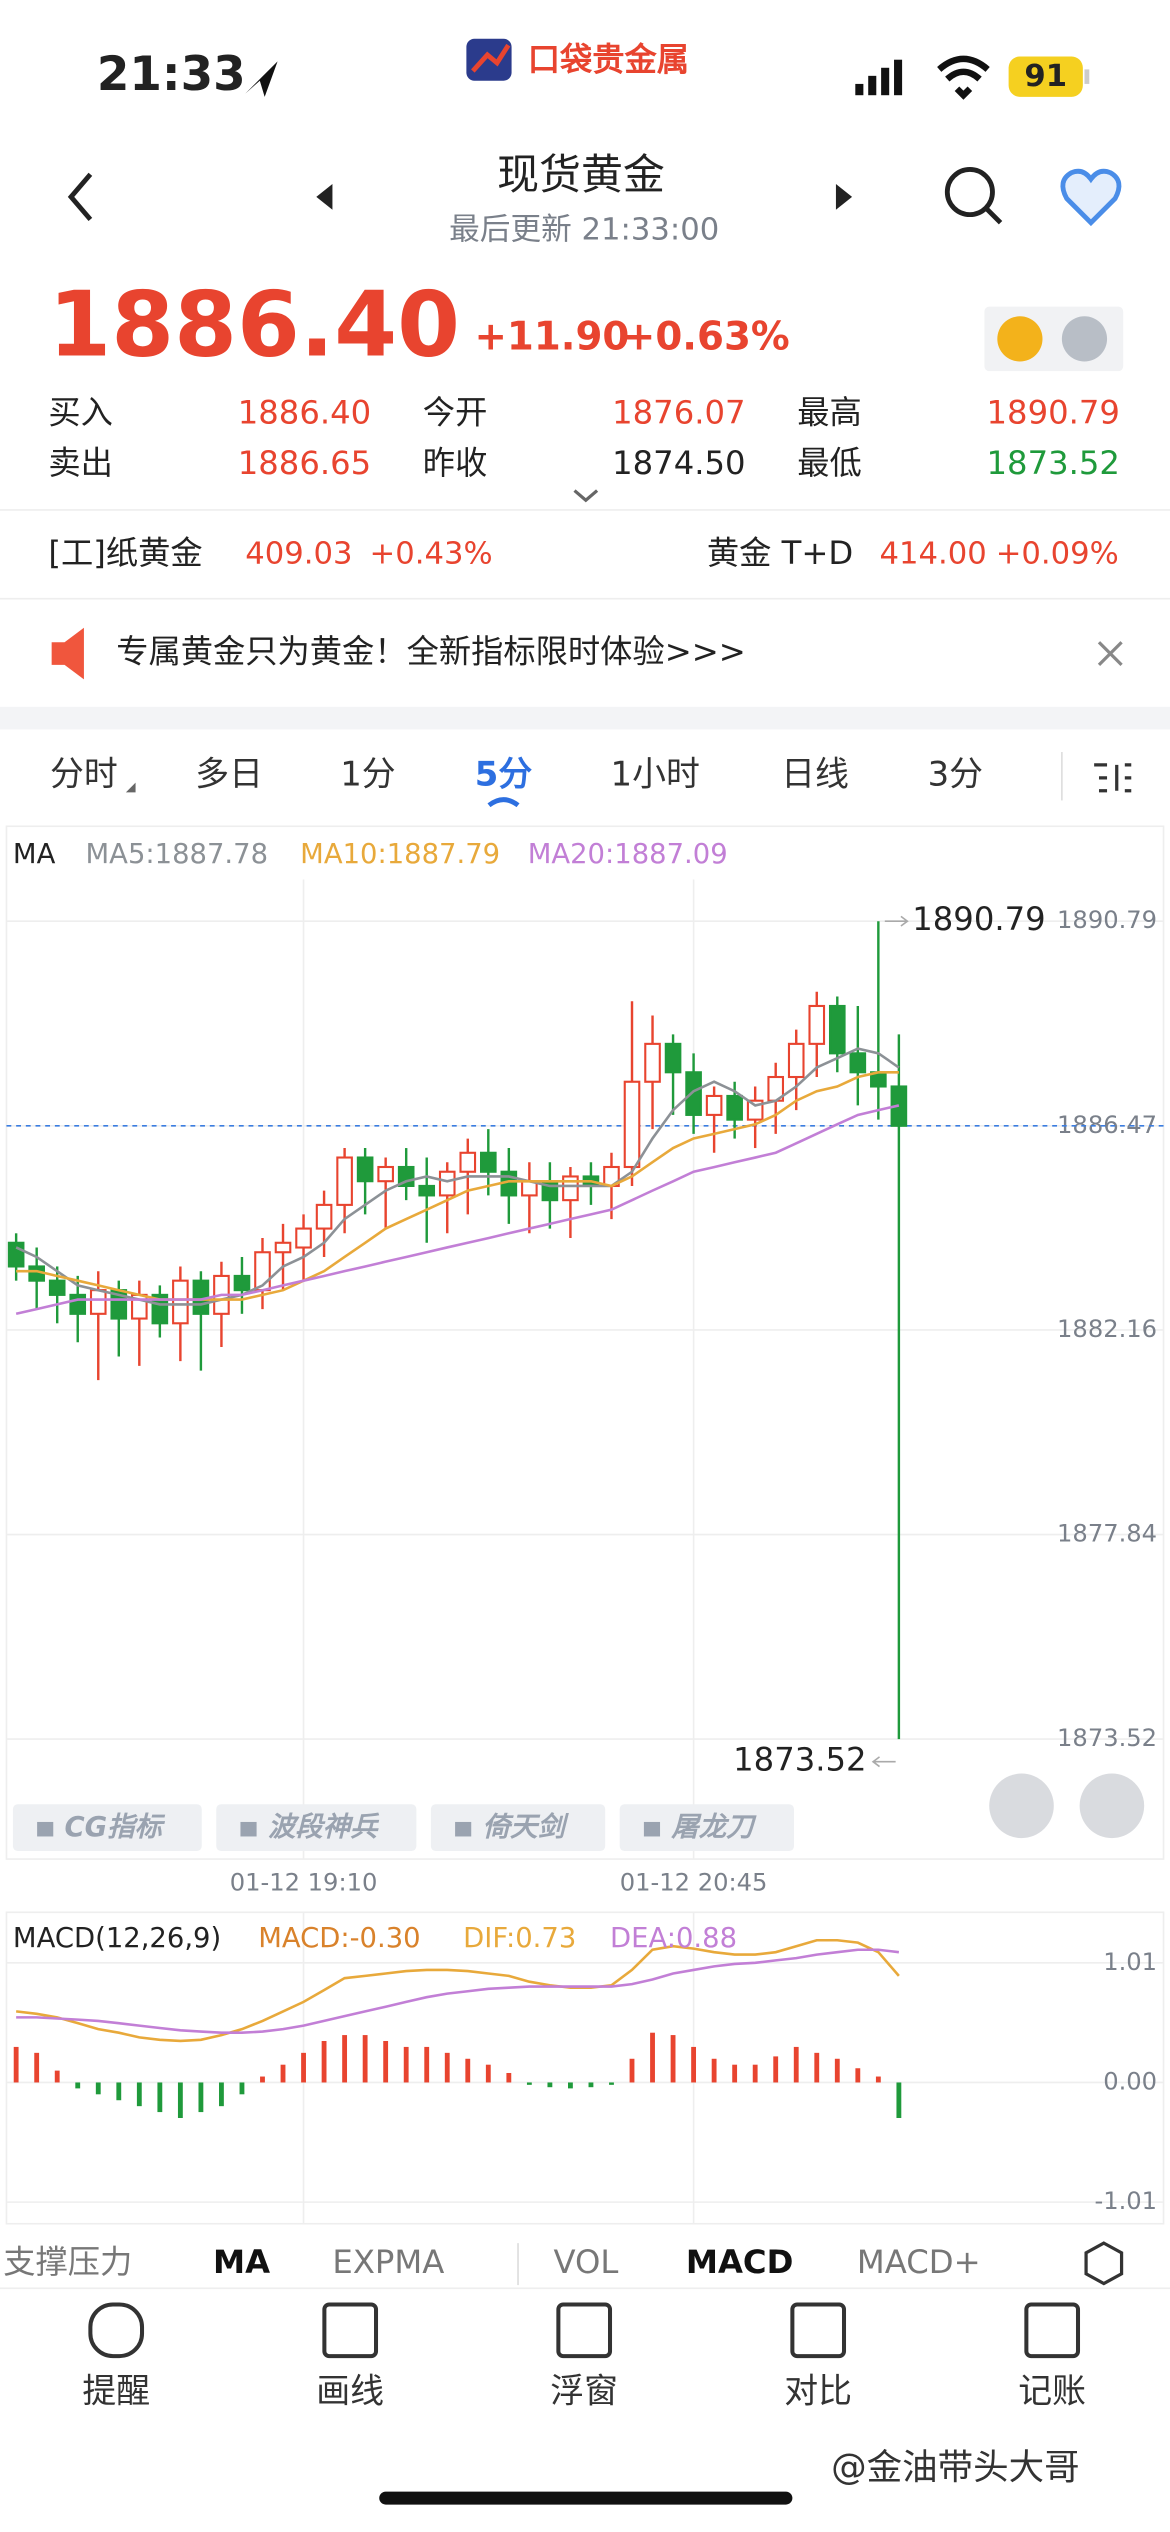 This screenshot has width=1170, height=2532. I want to click on related-price: 409.03, so click(298, 554).